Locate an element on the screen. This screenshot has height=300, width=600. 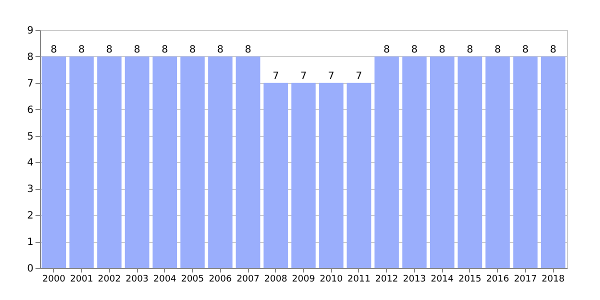
x-tick-label: 2013 is located at coordinates (414, 279).